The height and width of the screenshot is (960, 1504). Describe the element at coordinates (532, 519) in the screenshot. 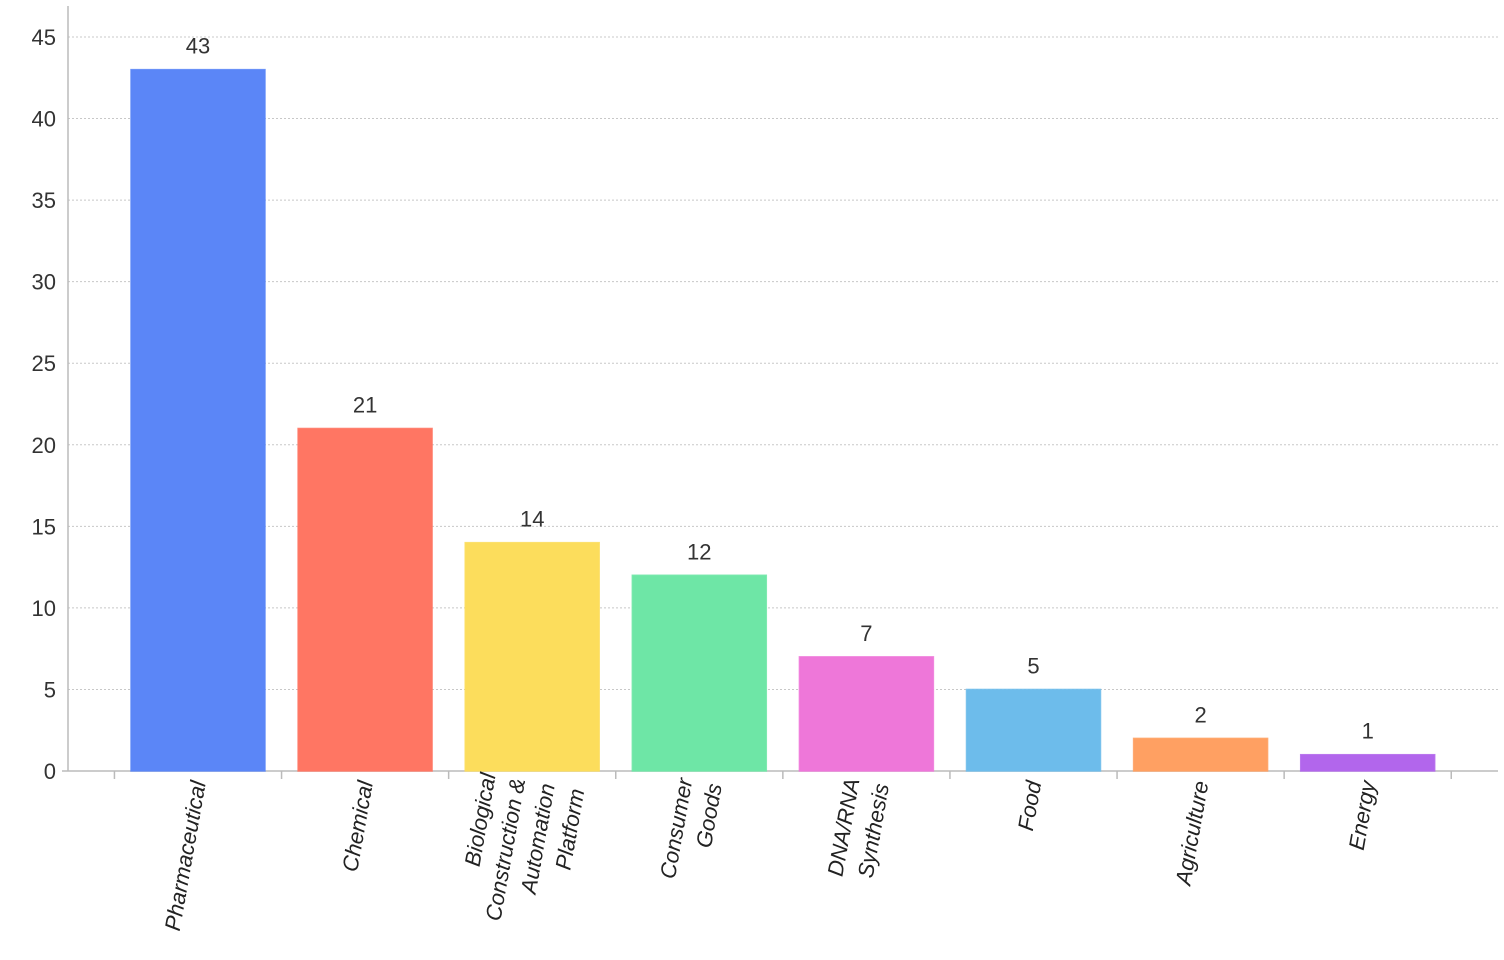

I see `data-label: 14` at that location.